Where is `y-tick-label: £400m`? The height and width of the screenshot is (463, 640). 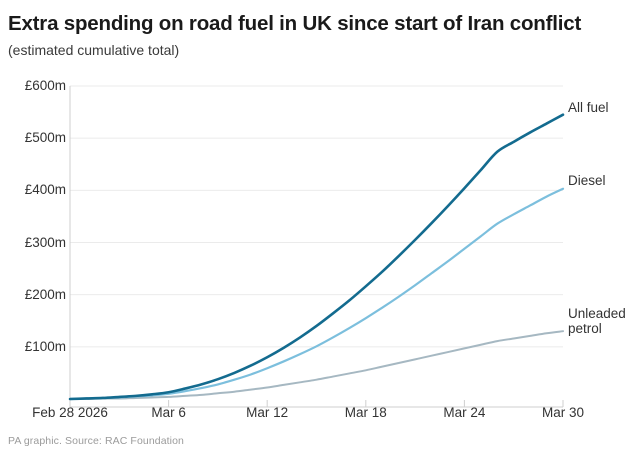
y-tick-label: £400m is located at coordinates (45, 190).